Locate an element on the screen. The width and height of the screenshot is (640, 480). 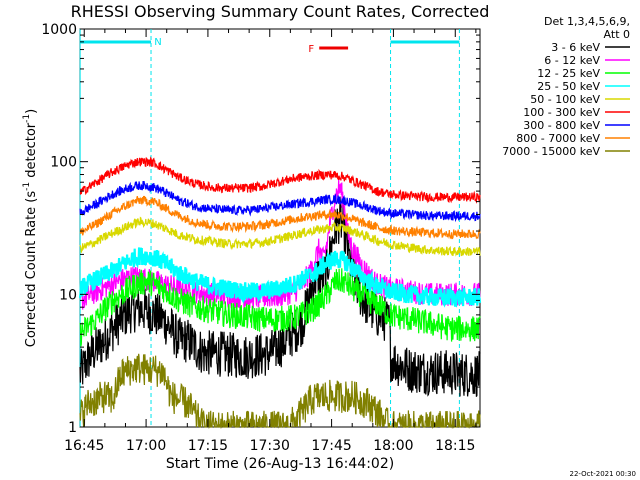
date-stamp: 22-Oct-2021 00:30 is located at coordinates (603, 474).